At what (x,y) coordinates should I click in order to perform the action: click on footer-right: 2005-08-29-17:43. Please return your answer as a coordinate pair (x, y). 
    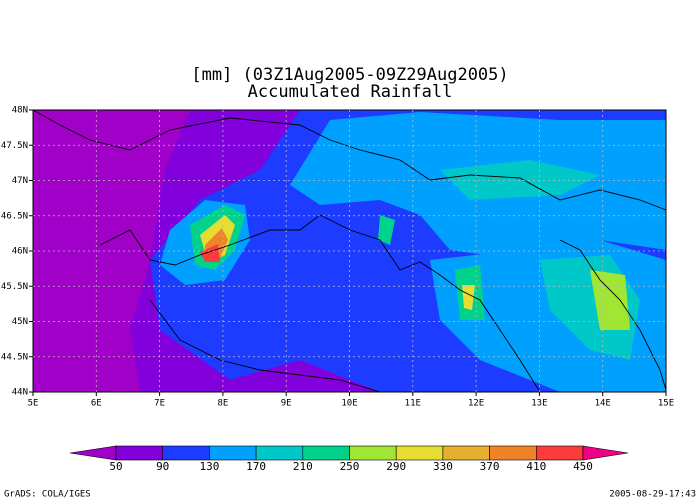
    Looking at the image, I should click on (652, 495).